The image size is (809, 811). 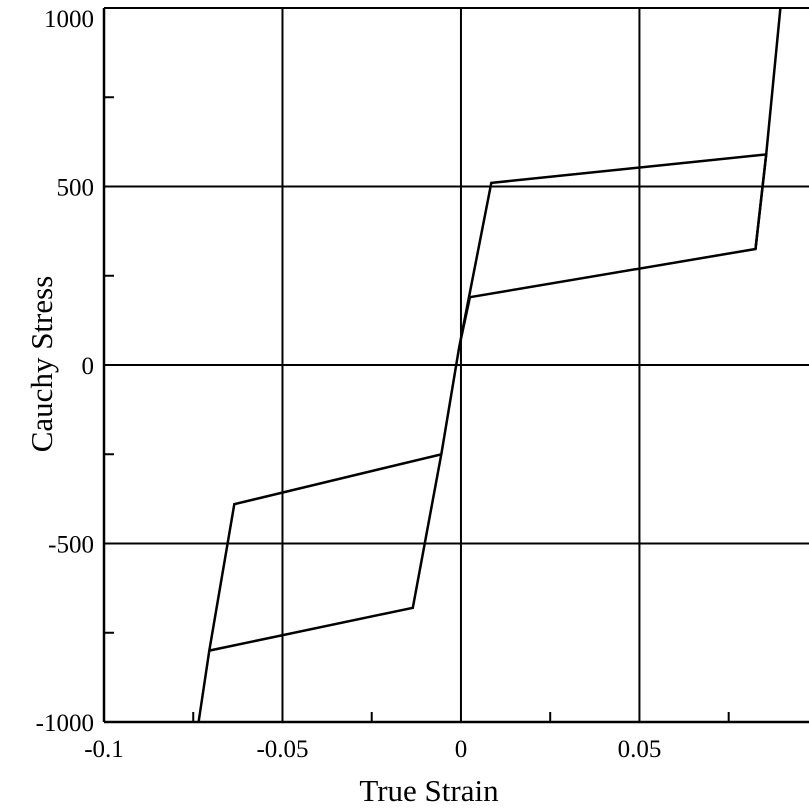 What do you see at coordinates (76, 188) in the screenshot?
I see `y-tick-label: 500` at bounding box center [76, 188].